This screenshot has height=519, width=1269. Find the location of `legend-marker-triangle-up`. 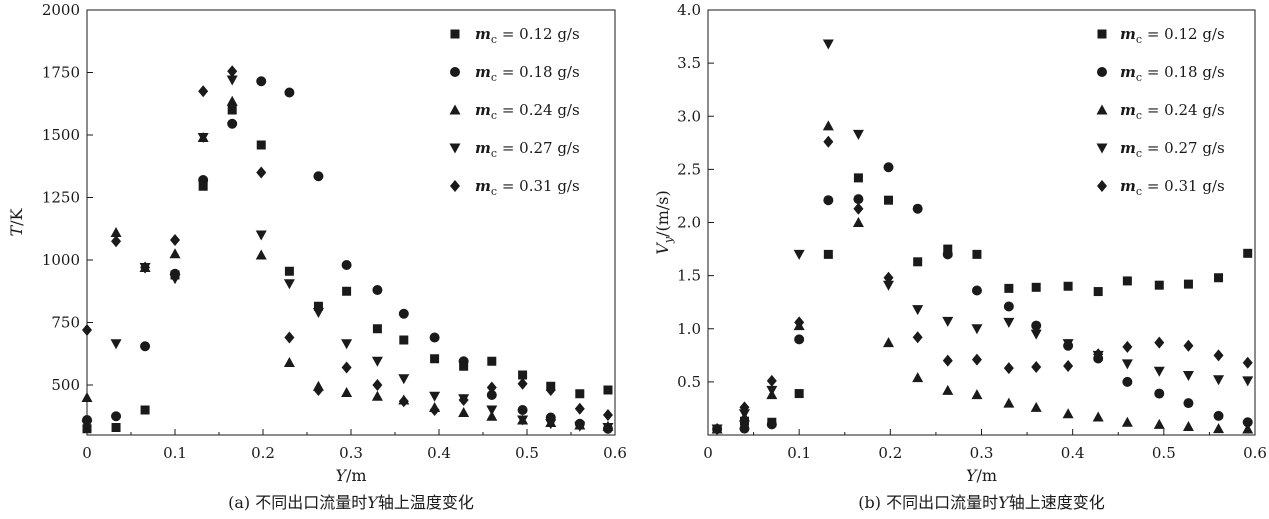

legend-marker-triangle-up is located at coordinates (1102, 109).